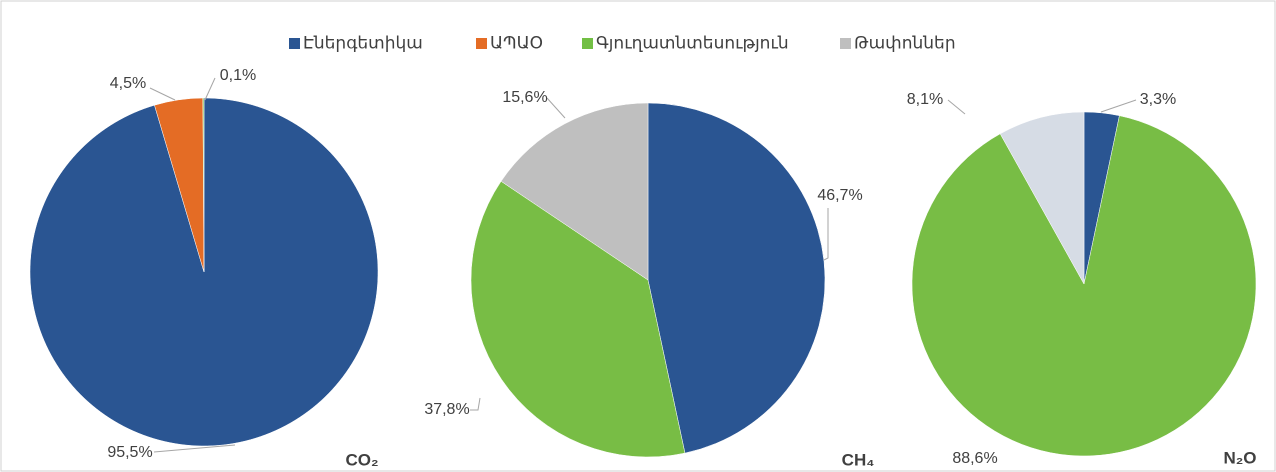 The height and width of the screenshot is (472, 1276). Describe the element at coordinates (516, 42) in the screenshot. I see `legend-label: ԱՊԱՕ` at that location.